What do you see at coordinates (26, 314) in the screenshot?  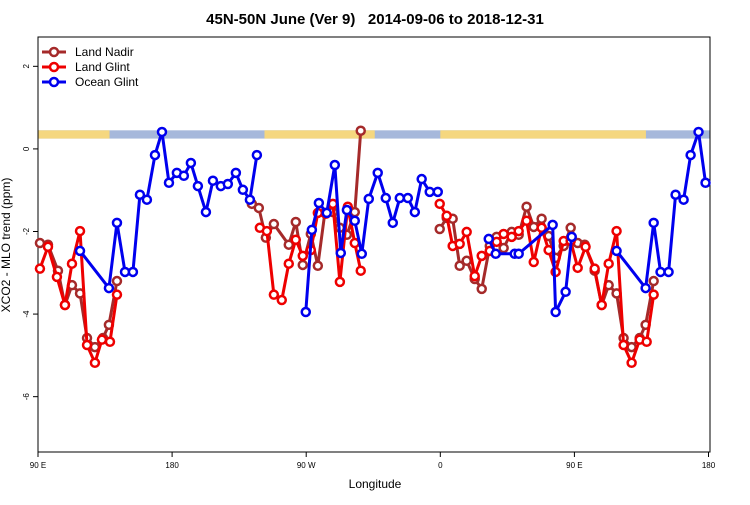 I see `y-tick-label: -4` at bounding box center [26, 314].